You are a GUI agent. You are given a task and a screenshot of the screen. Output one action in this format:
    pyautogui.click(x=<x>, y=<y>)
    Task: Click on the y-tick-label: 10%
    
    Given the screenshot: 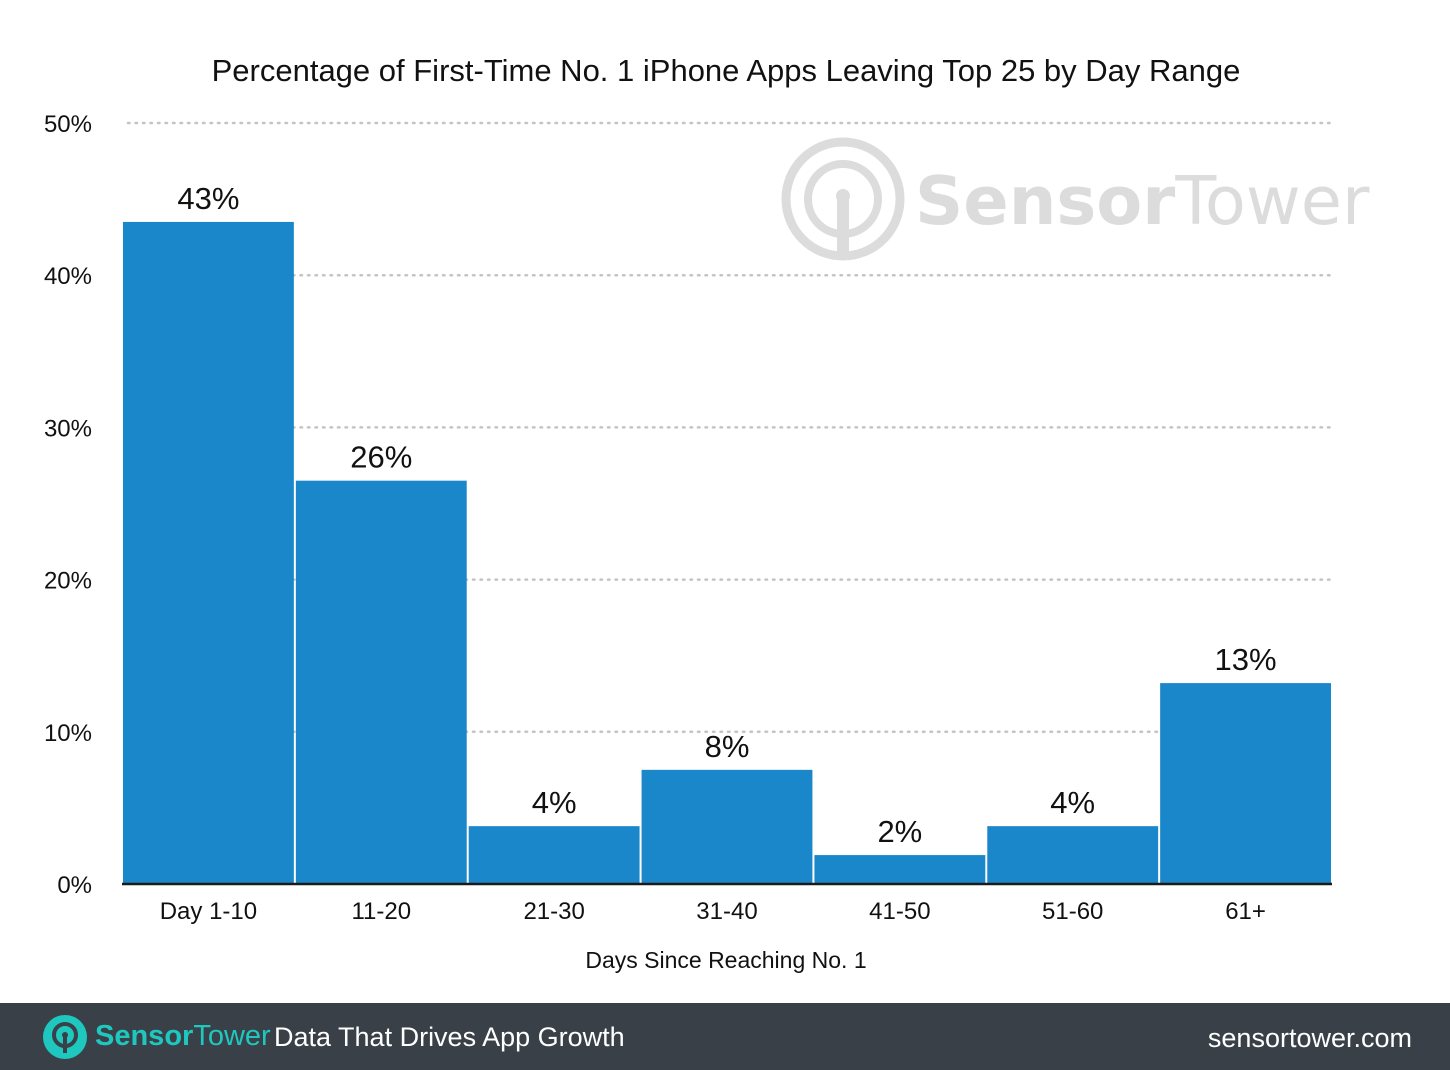 What is the action you would take?
    pyautogui.click(x=68, y=733)
    